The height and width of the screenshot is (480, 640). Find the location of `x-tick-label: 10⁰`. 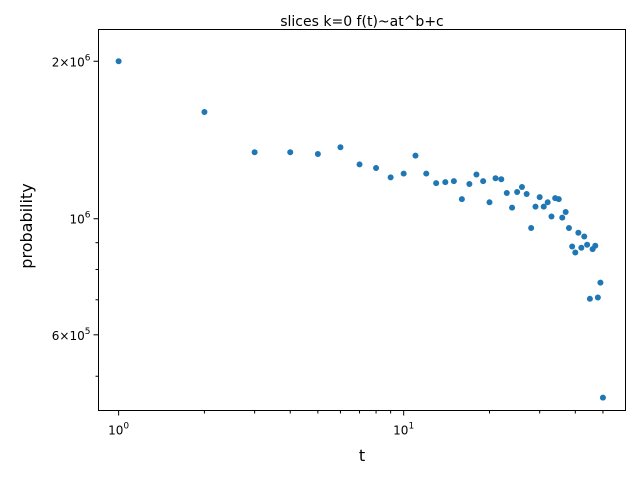

x-tick-label: 10⁰ is located at coordinates (118, 430).